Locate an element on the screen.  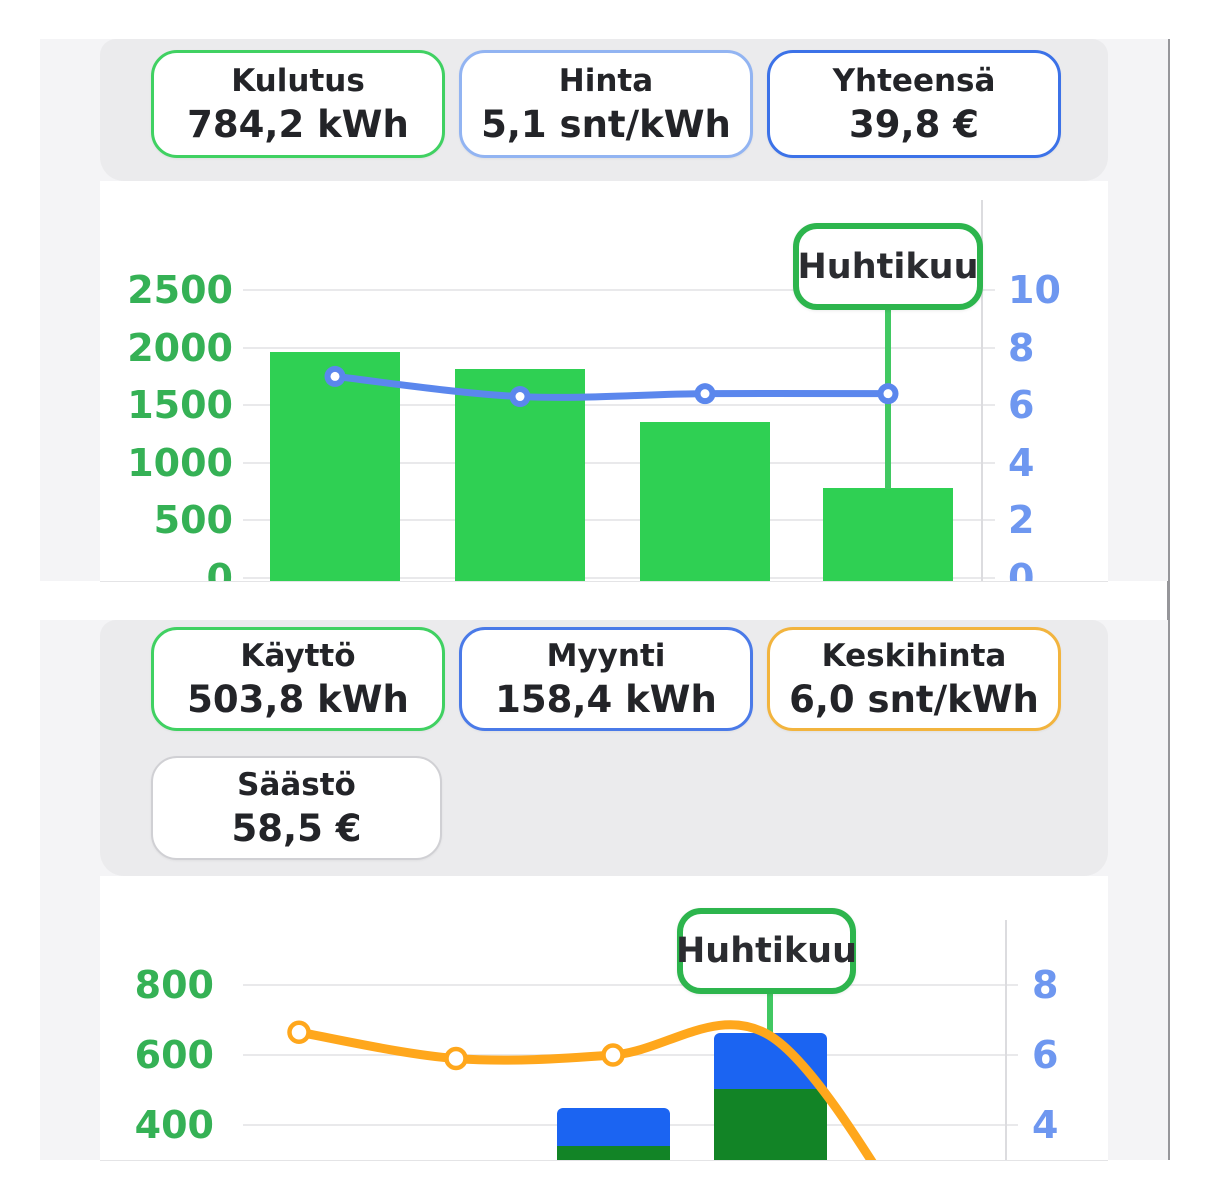
keskihinta-line is located at coordinates (582, 1090).